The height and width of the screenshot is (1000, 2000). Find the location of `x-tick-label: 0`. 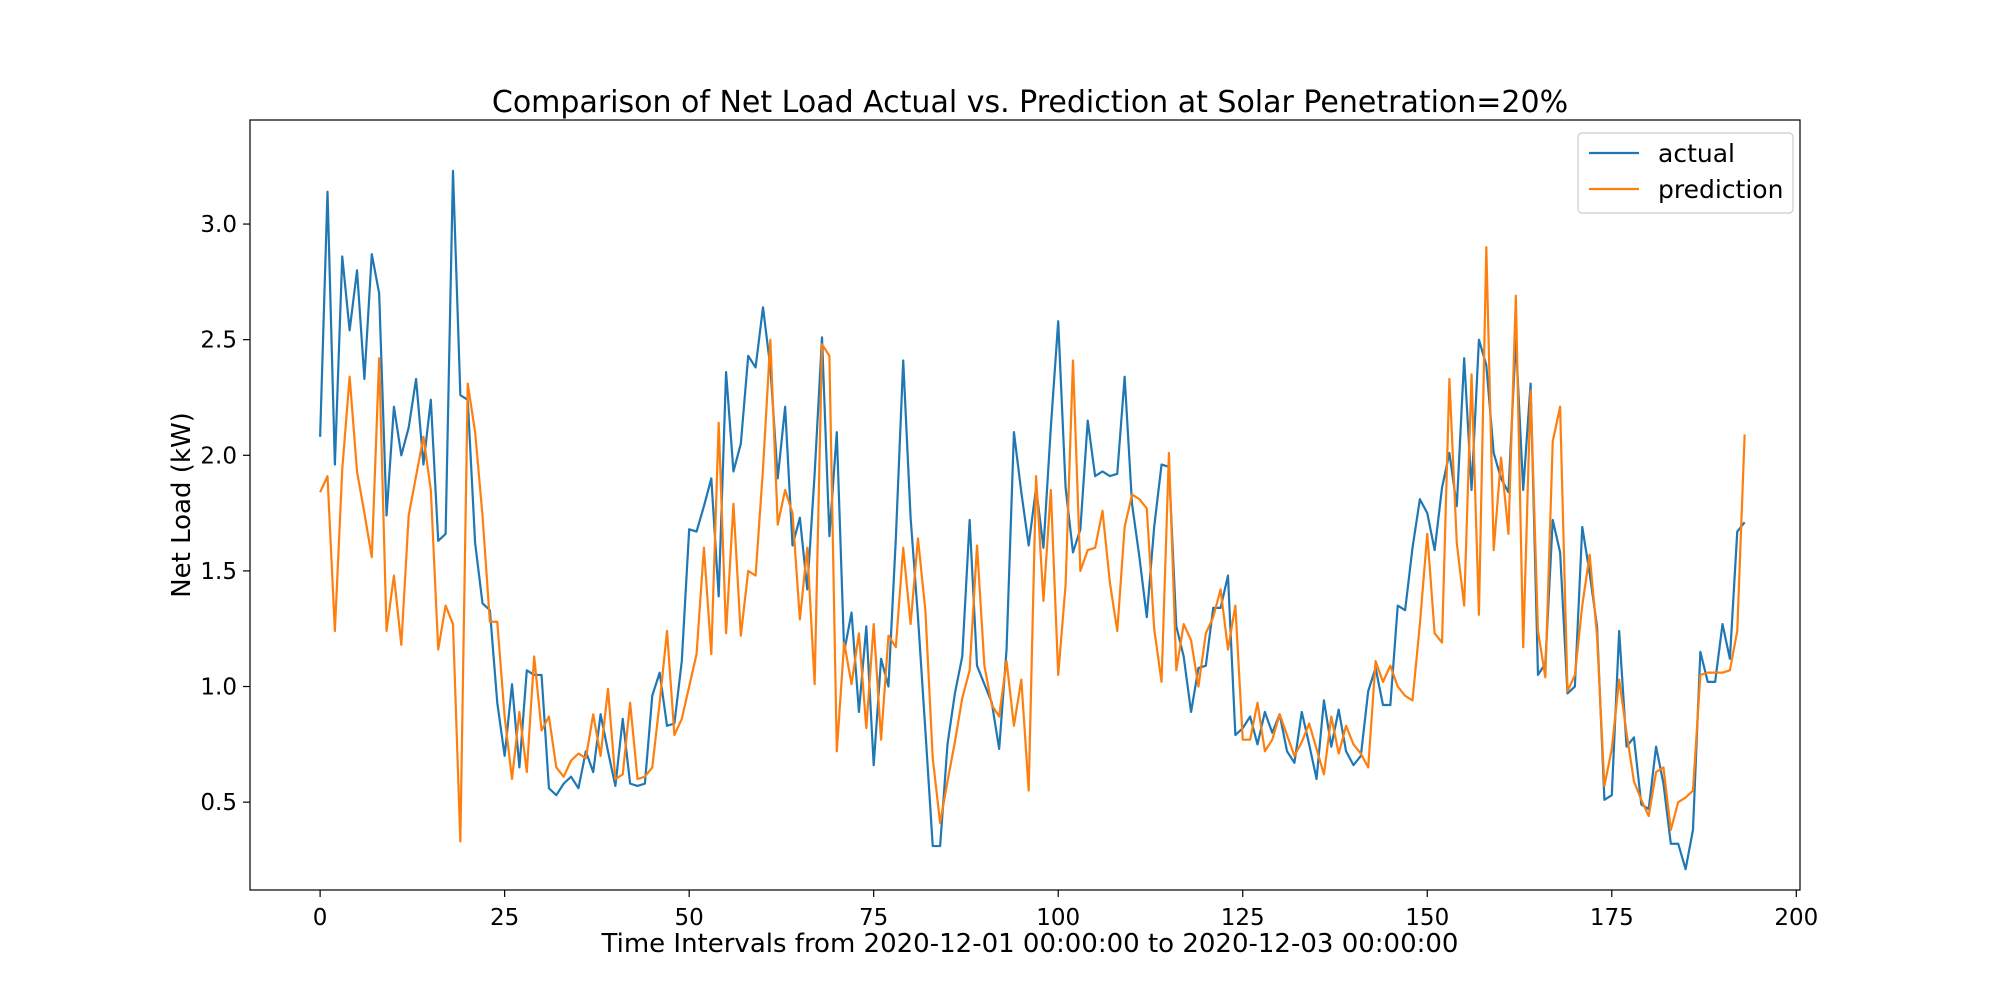

x-tick-label: 0 is located at coordinates (320, 918).